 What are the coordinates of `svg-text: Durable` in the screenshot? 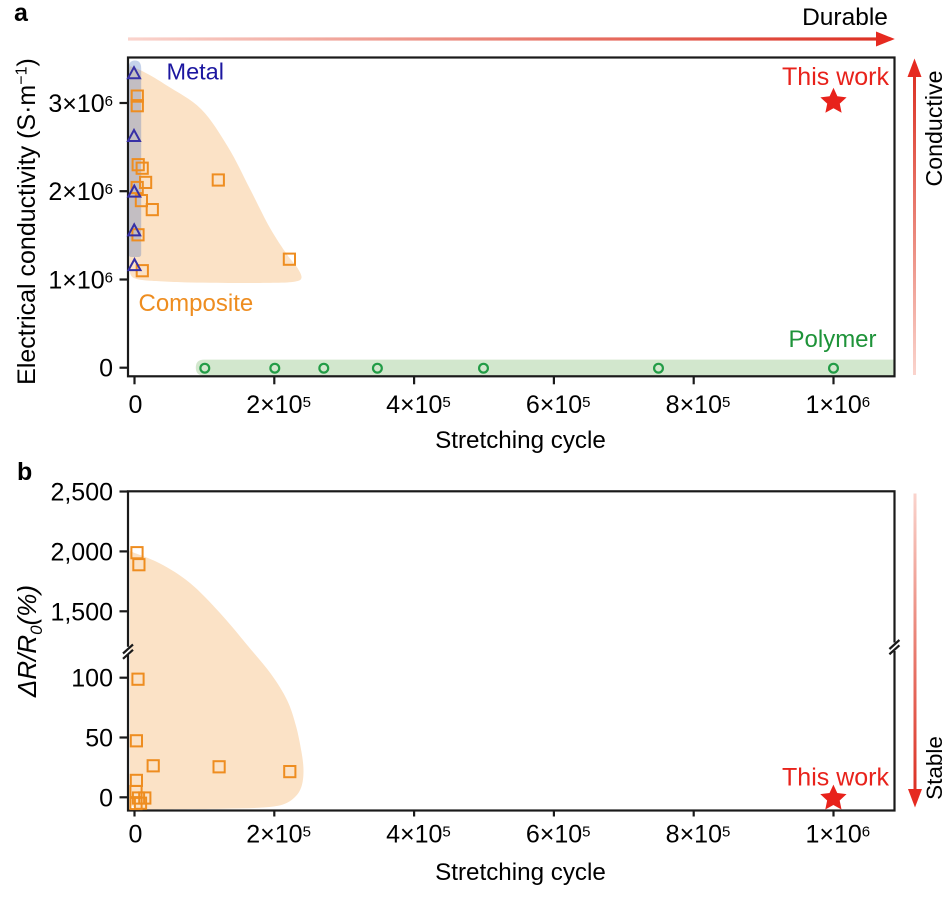 It's located at (845, 17).